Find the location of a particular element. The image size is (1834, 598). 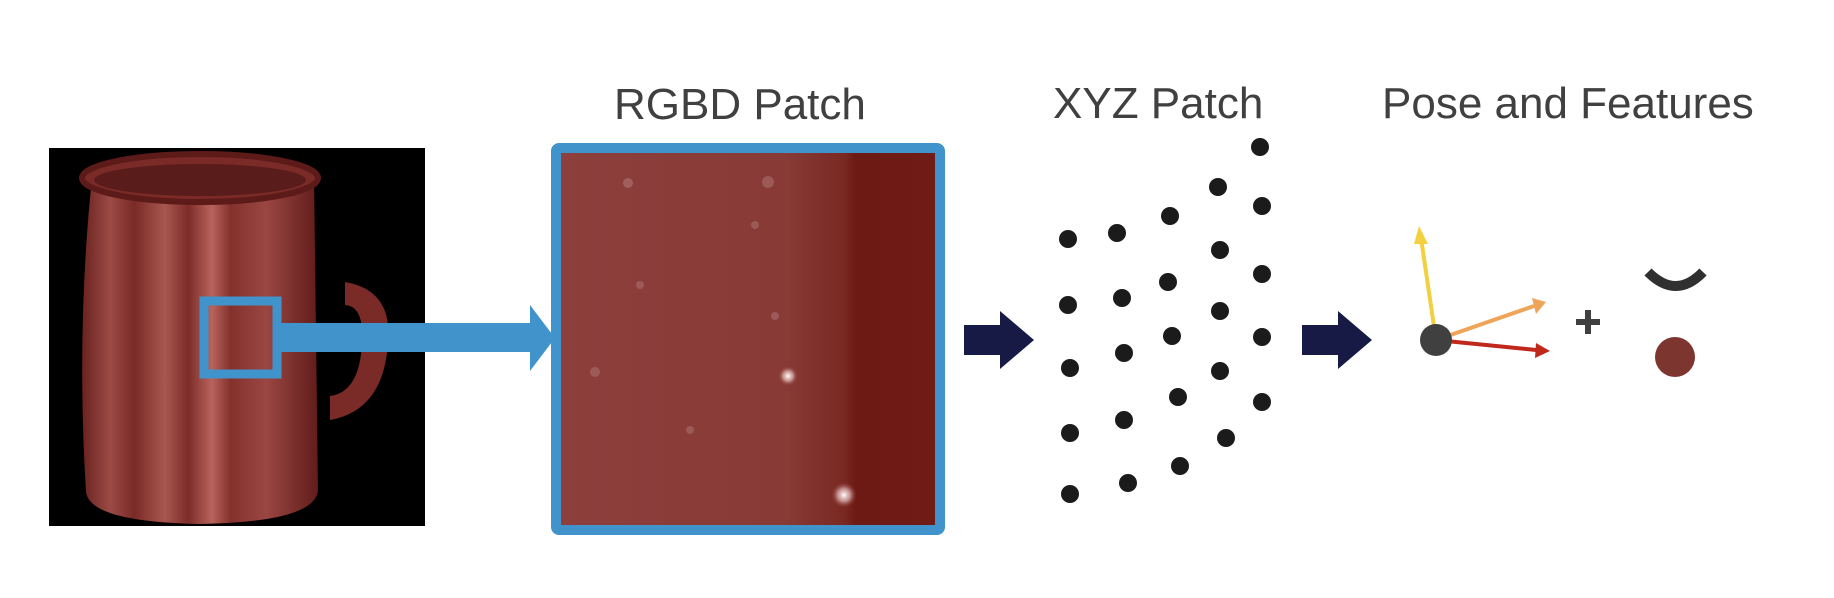

projection-arrow is located at coordinates (416, 338).